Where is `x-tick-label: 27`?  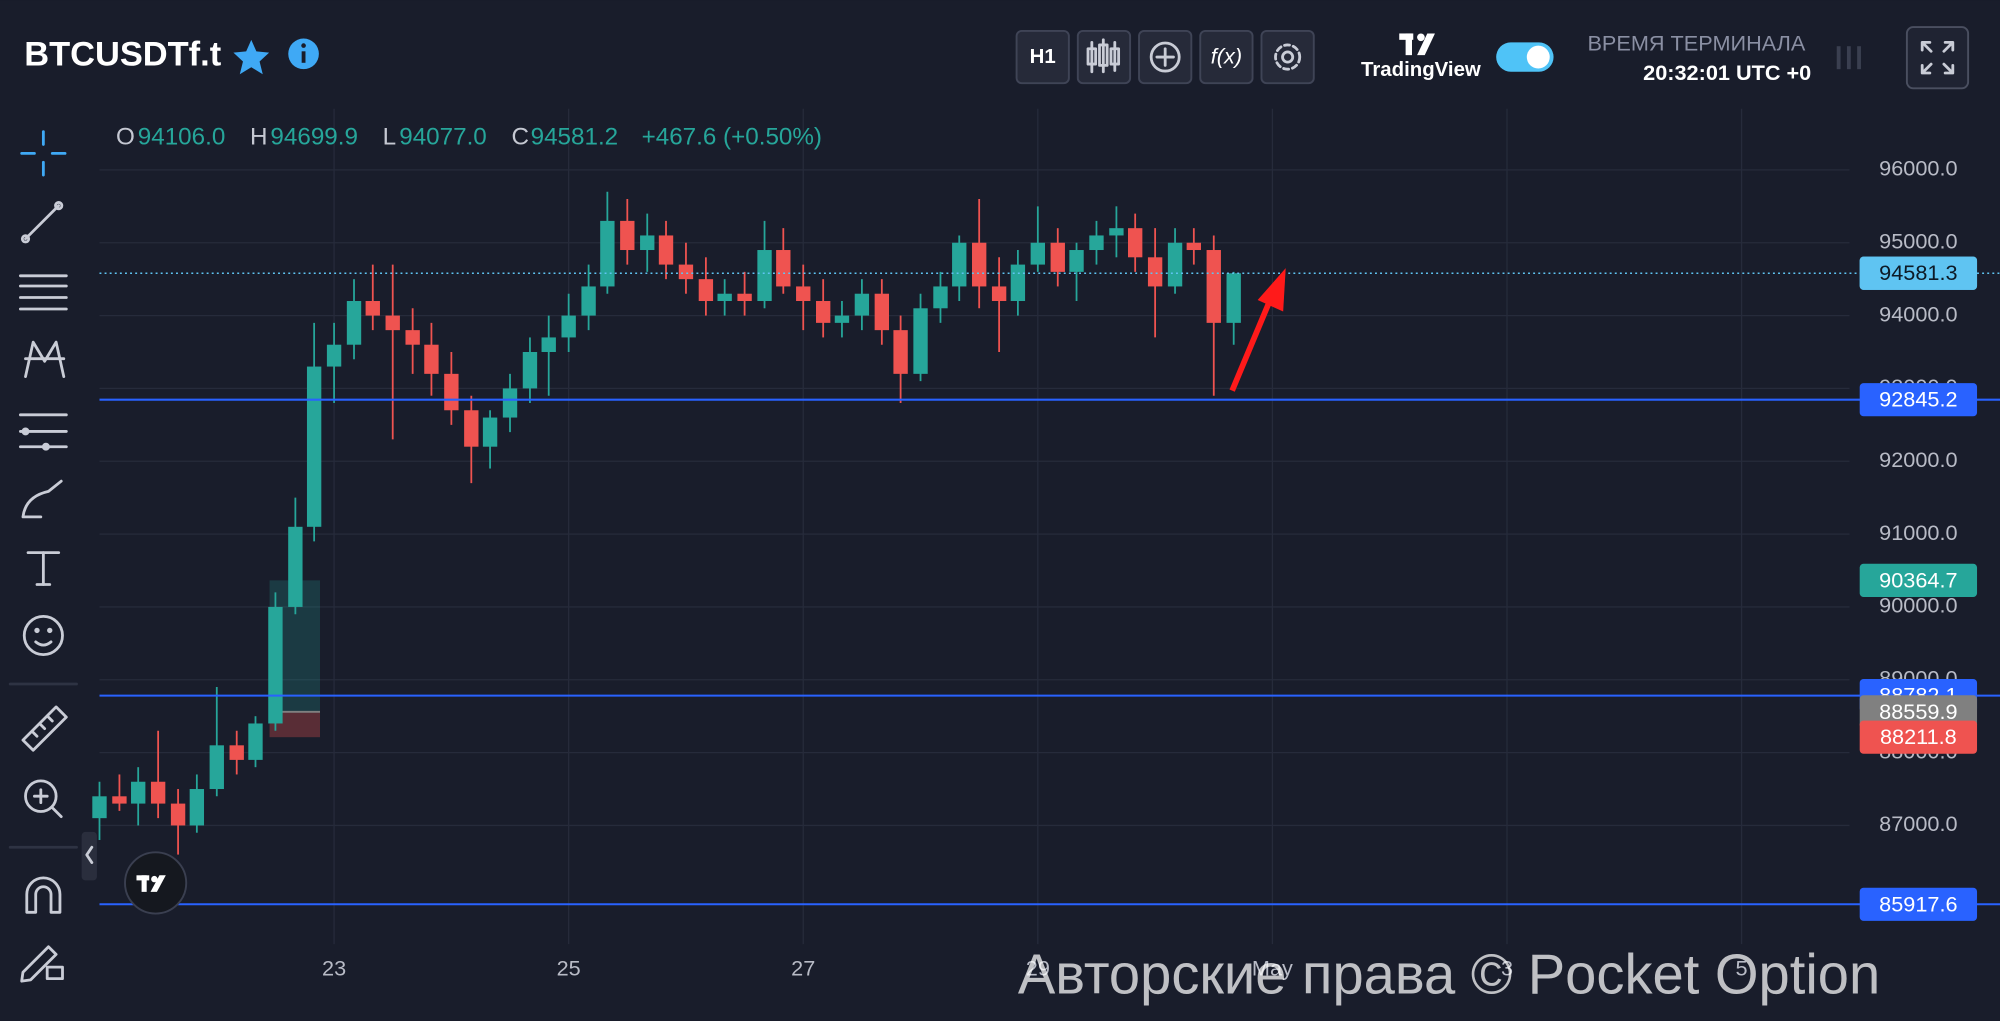 x-tick-label: 27 is located at coordinates (803, 967).